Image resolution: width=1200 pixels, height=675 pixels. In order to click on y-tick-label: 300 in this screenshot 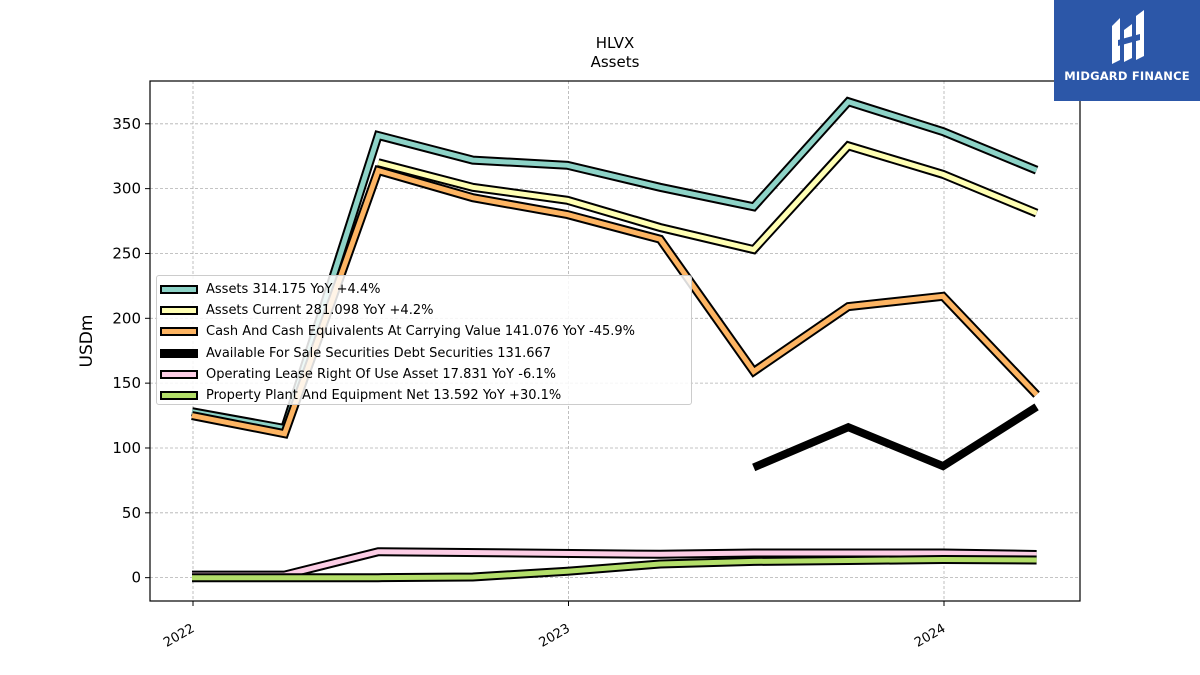, I will do `click(126, 189)`.